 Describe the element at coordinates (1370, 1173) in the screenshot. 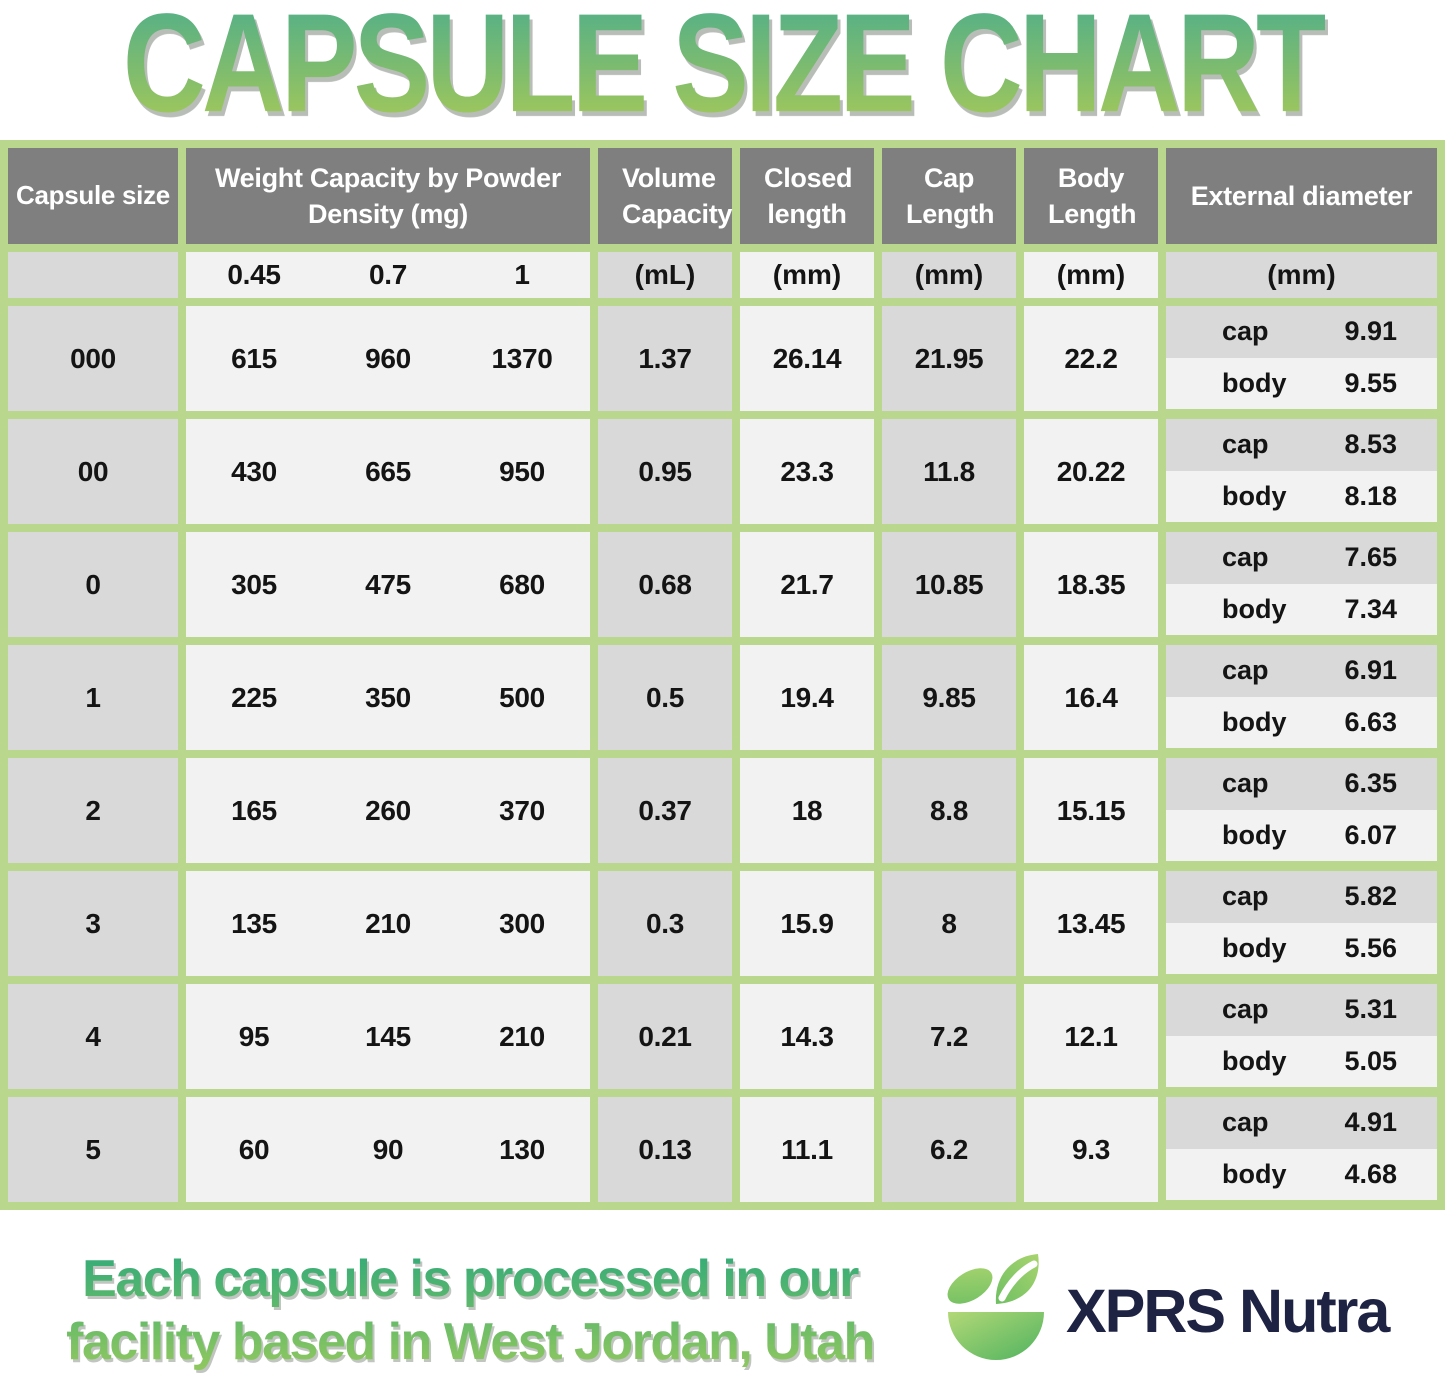

I see `ext-body-value: 4.68` at that location.